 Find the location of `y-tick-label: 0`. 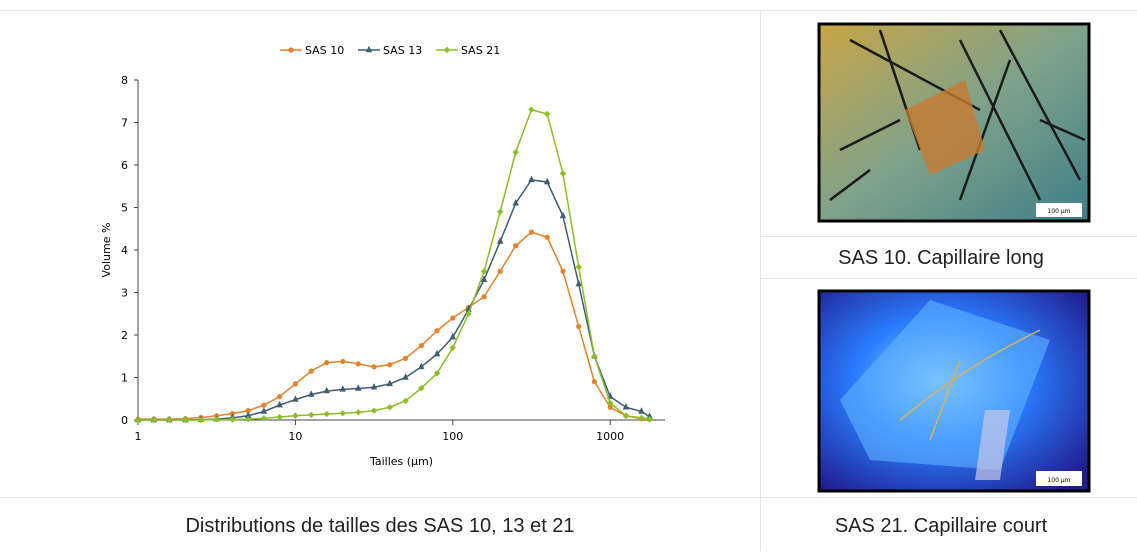

y-tick-label: 0 is located at coordinates (124, 420).